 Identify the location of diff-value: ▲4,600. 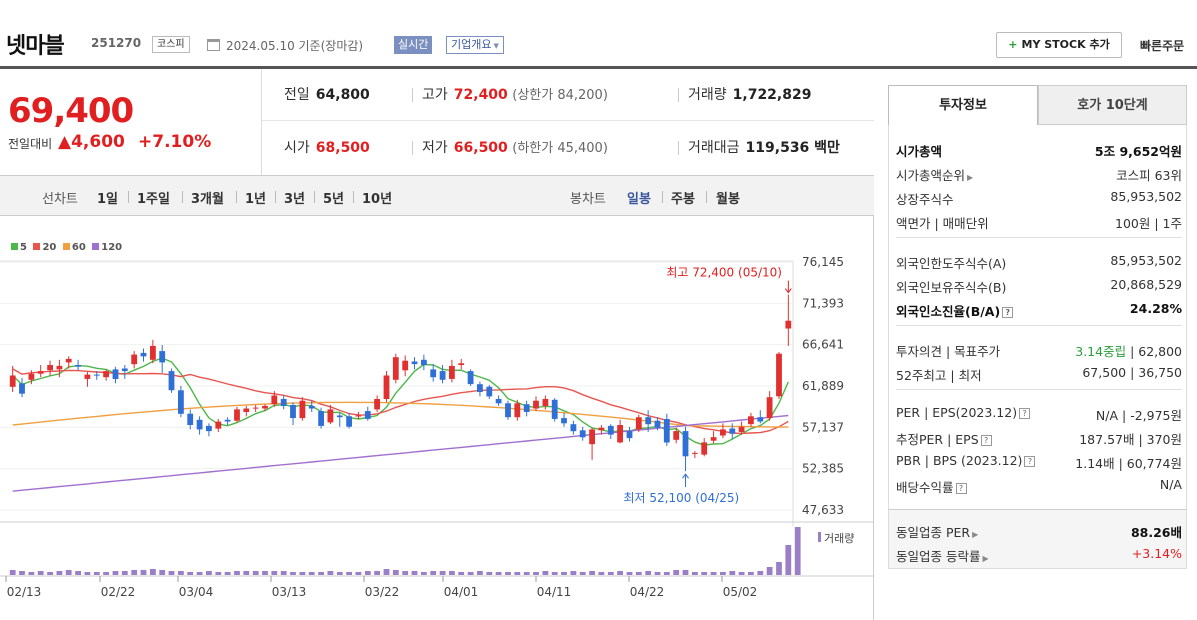
(91, 142).